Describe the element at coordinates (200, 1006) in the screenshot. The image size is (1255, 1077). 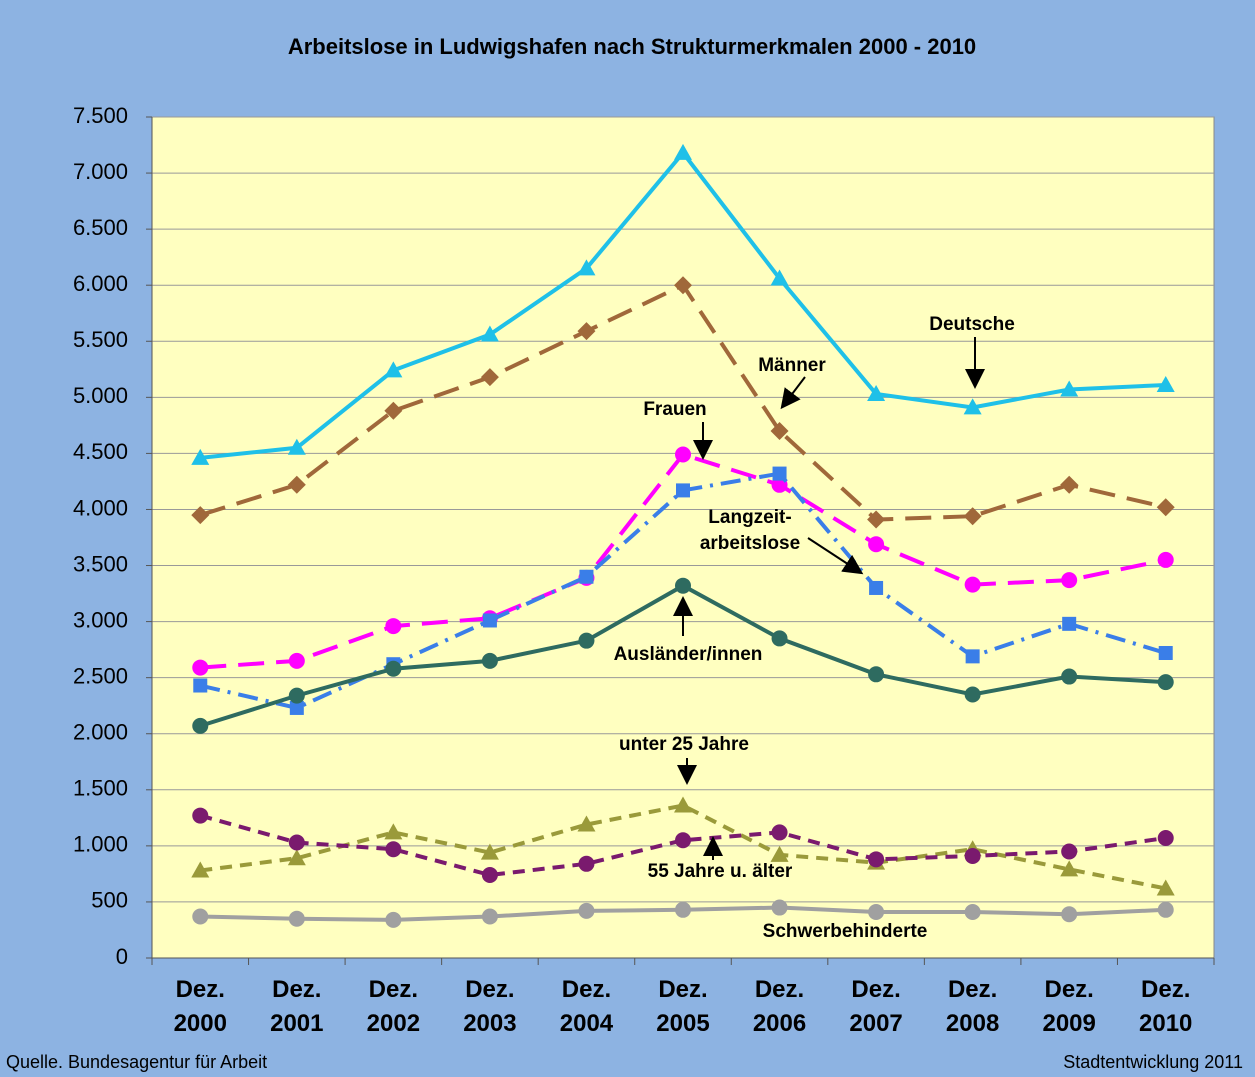
I see `x-tick-label: Dez. 2000` at that location.